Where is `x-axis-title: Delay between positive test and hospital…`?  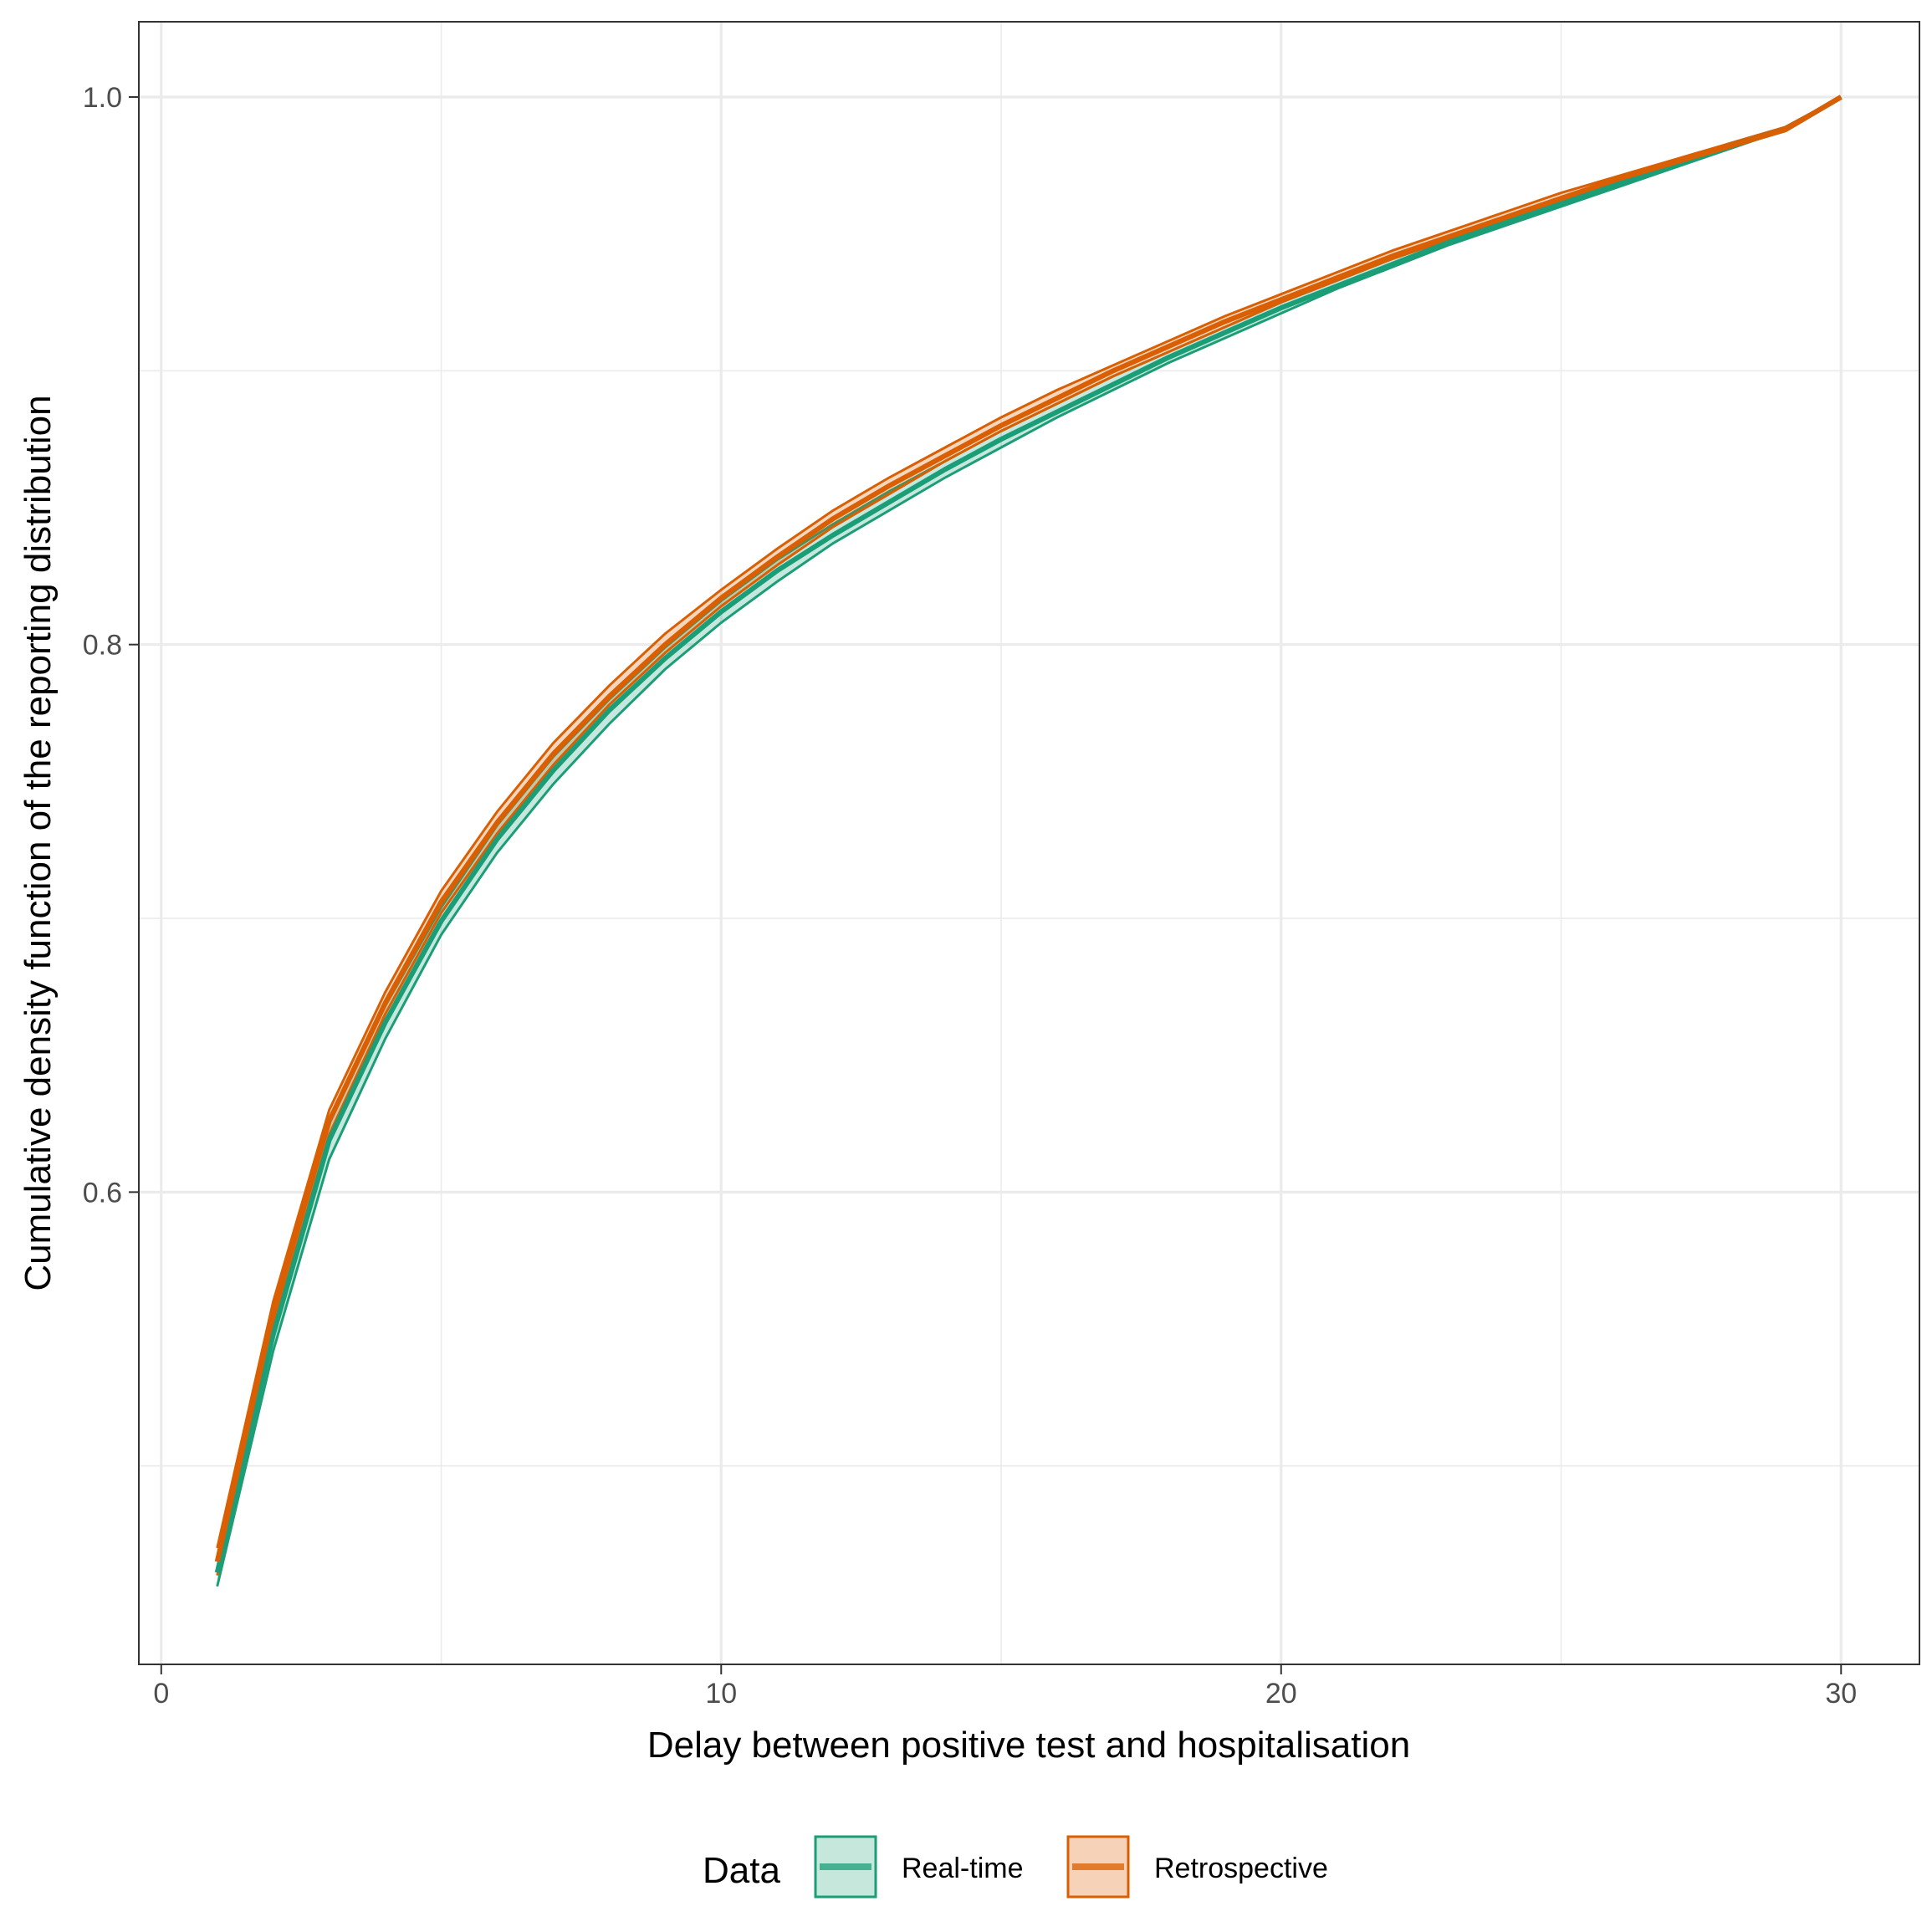
x-axis-title: Delay between positive test and hospital… is located at coordinates (1028, 1745).